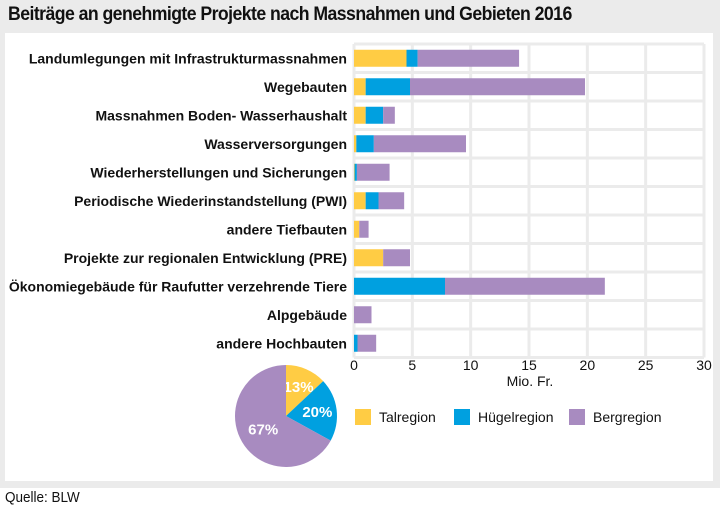 The height and width of the screenshot is (515, 720). What do you see at coordinates (412, 365) in the screenshot?
I see `x-tick-label: 5` at bounding box center [412, 365].